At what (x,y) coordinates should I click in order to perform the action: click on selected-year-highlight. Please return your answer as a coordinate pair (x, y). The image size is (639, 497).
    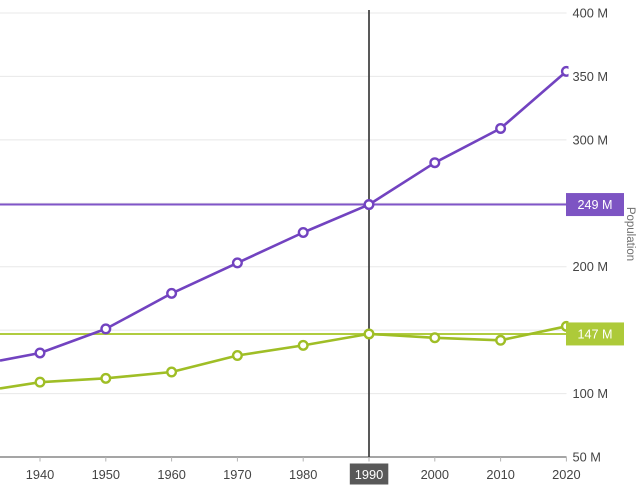
    Looking at the image, I should click on (369, 474).